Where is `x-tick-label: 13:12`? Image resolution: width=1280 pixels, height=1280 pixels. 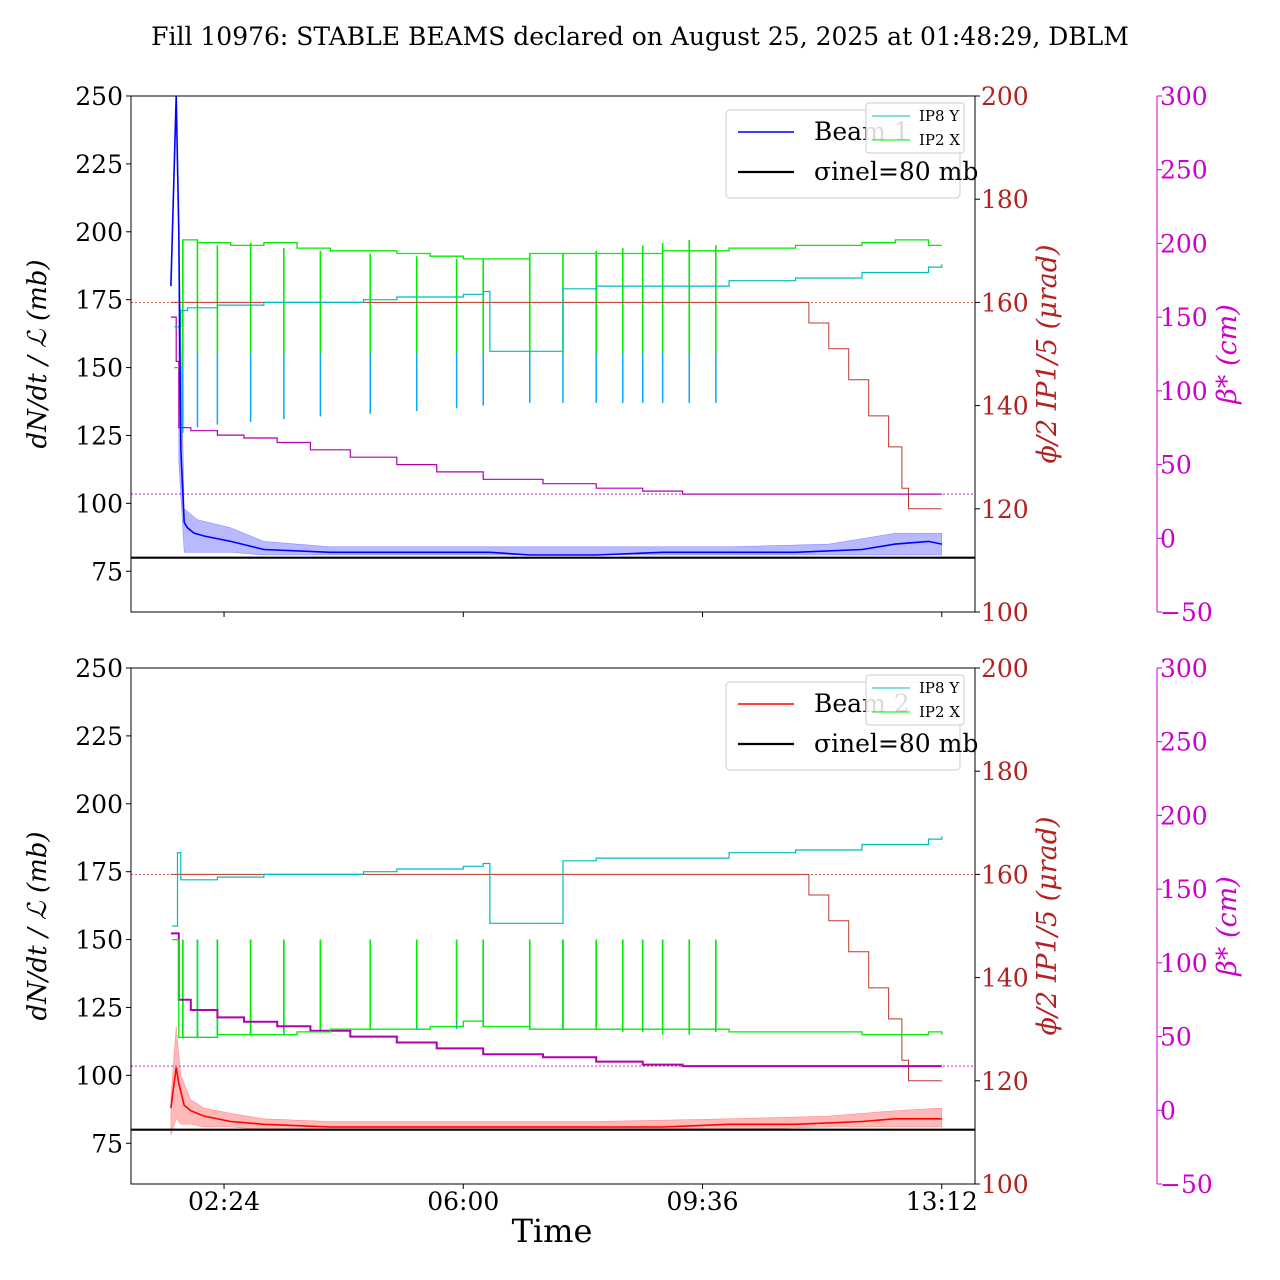 x-tick-label: 13:12 is located at coordinates (942, 1201).